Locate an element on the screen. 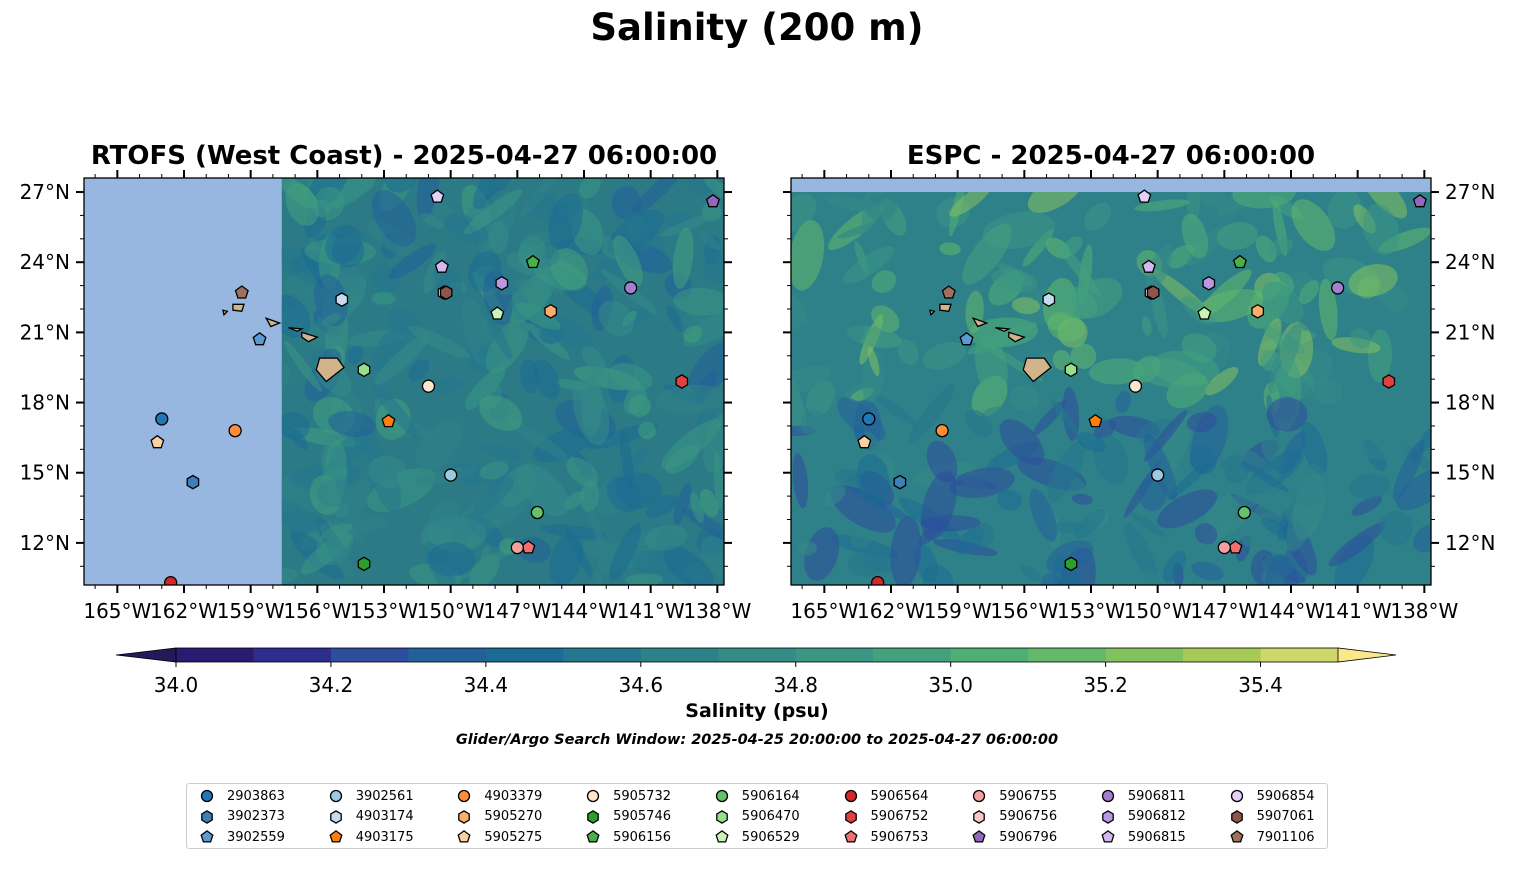 This screenshot has width=1514, height=889. legend-label: 4903379 is located at coordinates (513, 796).